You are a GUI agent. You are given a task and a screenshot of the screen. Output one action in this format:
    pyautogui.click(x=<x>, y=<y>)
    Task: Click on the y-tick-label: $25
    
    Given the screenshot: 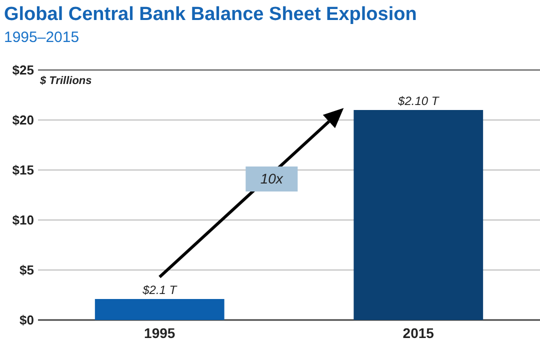 What is the action you would take?
    pyautogui.click(x=23, y=70)
    